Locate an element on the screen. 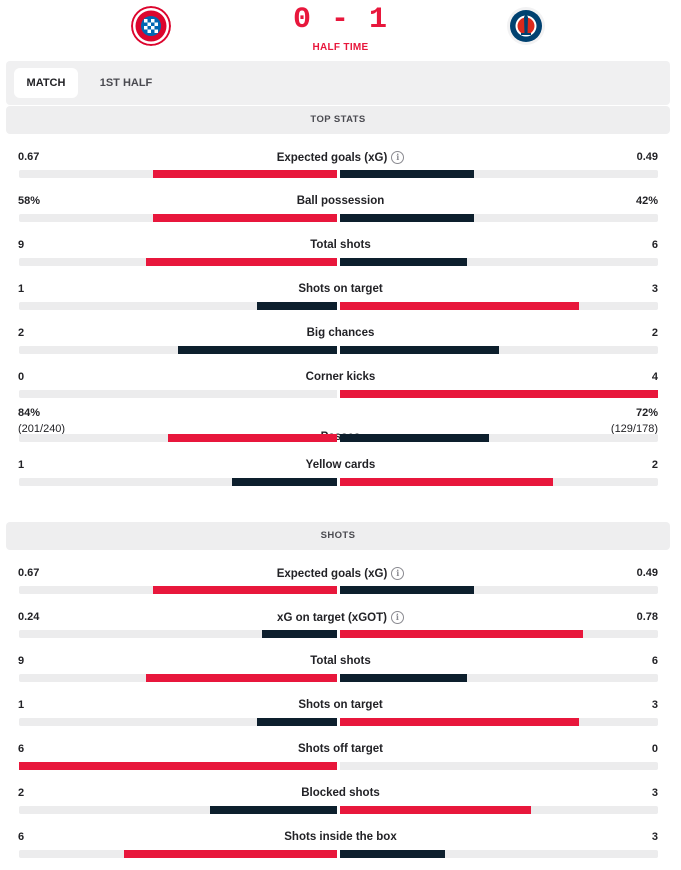  home-stat-detail: (201/240) is located at coordinates (42, 429).